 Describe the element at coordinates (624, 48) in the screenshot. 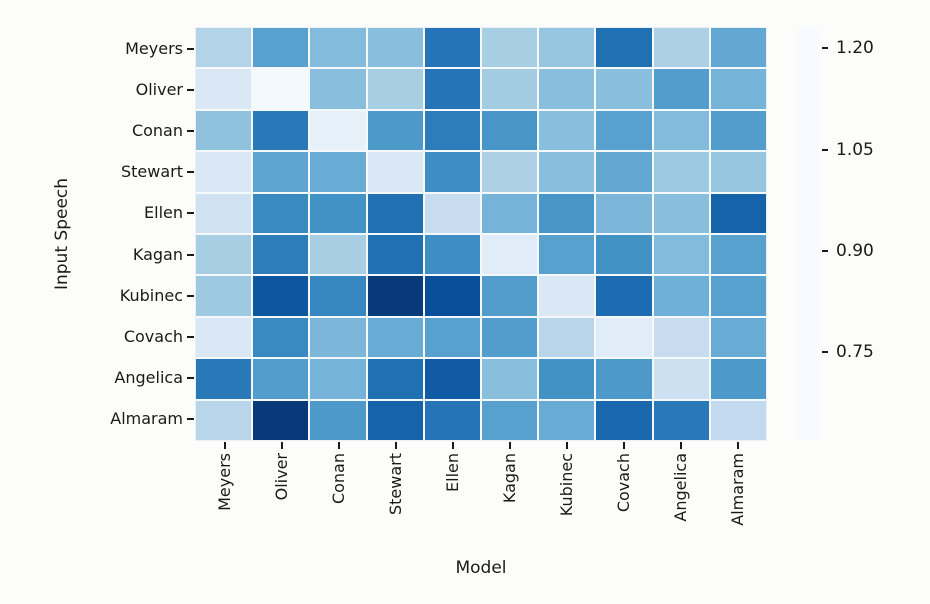

I see `heatmap-cell-Meyers-Covach` at that location.